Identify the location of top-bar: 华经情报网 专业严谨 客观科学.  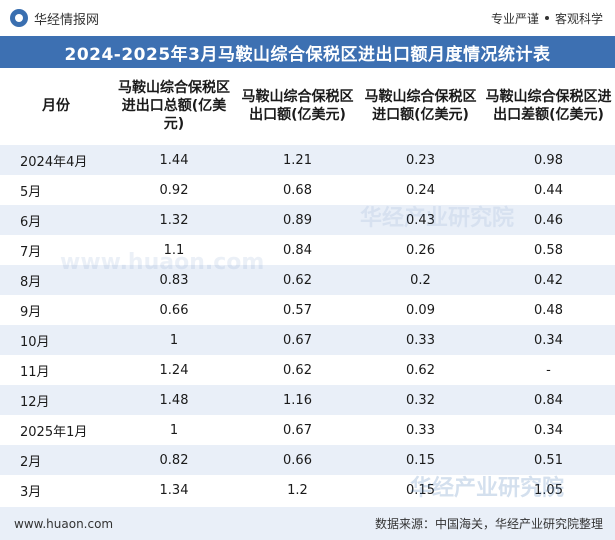
(307, 18).